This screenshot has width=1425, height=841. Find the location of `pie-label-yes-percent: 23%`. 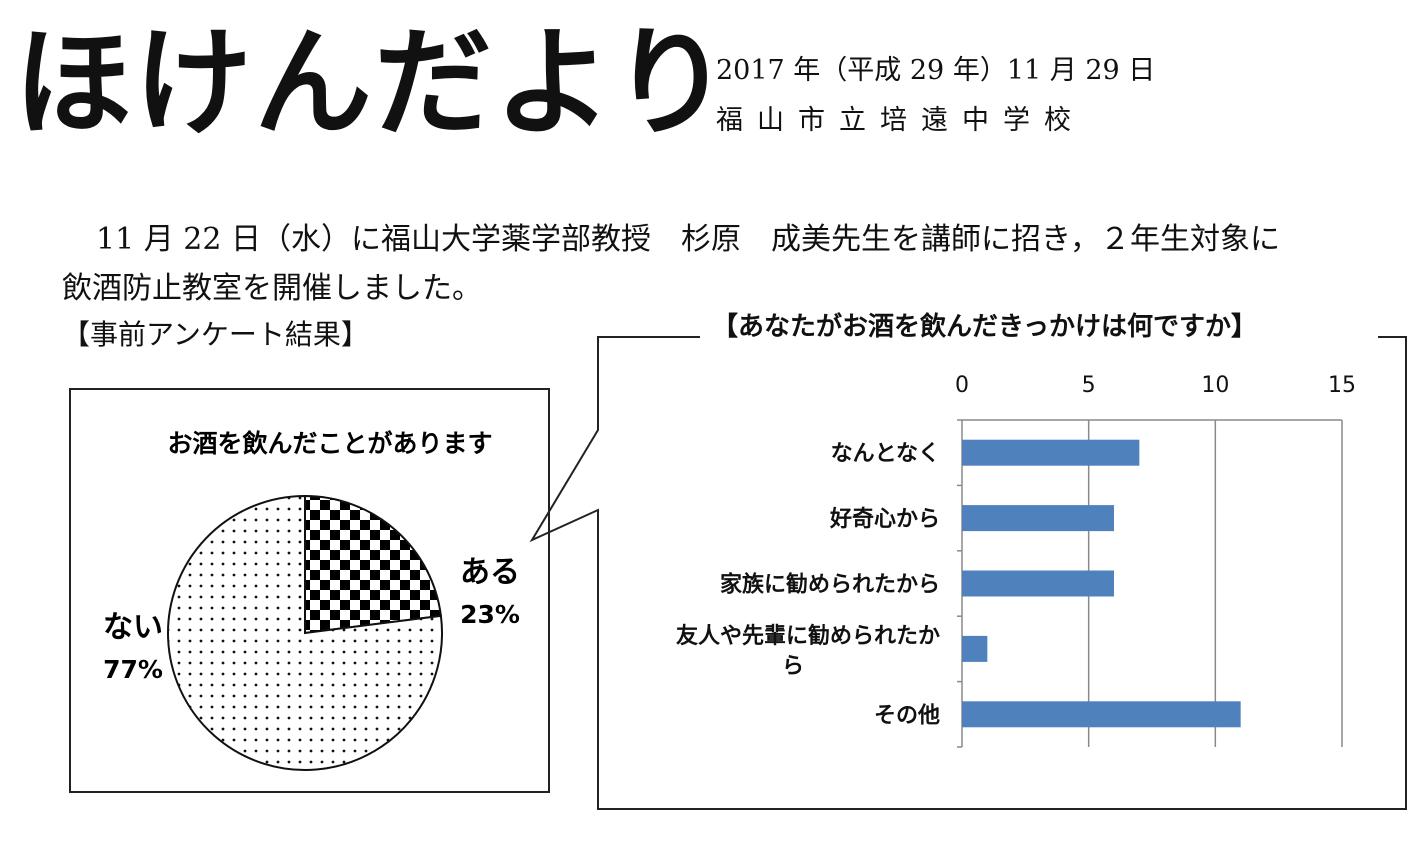

pie-label-yes-percent: 23% is located at coordinates (490, 614).